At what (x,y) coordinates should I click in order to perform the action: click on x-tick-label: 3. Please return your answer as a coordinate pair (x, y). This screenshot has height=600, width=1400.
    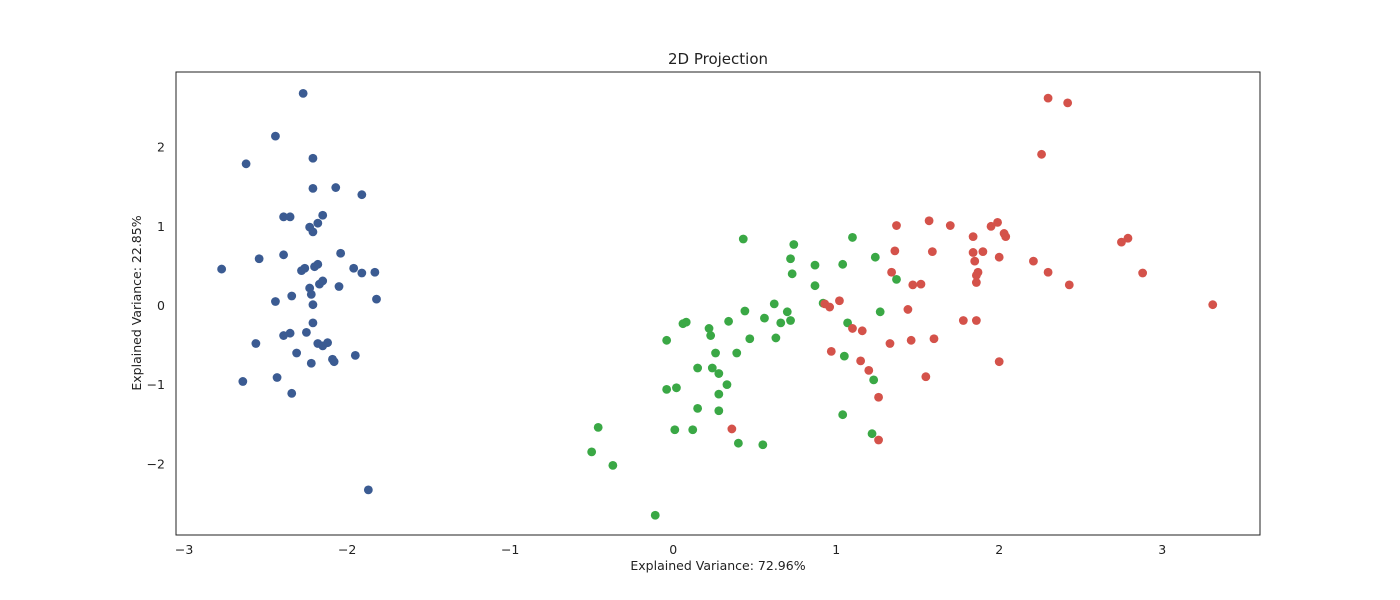
    Looking at the image, I should click on (1162, 549).